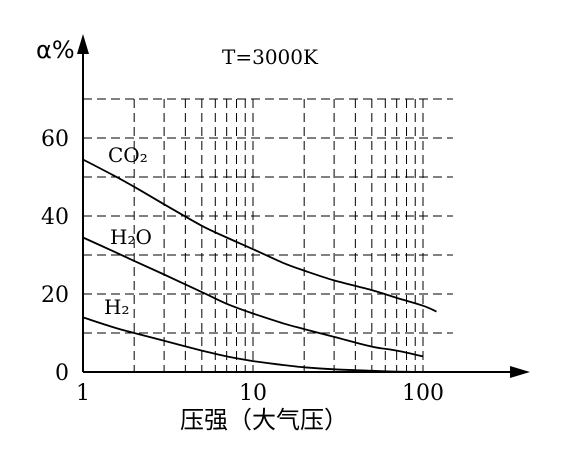  Describe the element at coordinates (131, 237) in the screenshot. I see `series-label-h2o: H₂O` at that location.